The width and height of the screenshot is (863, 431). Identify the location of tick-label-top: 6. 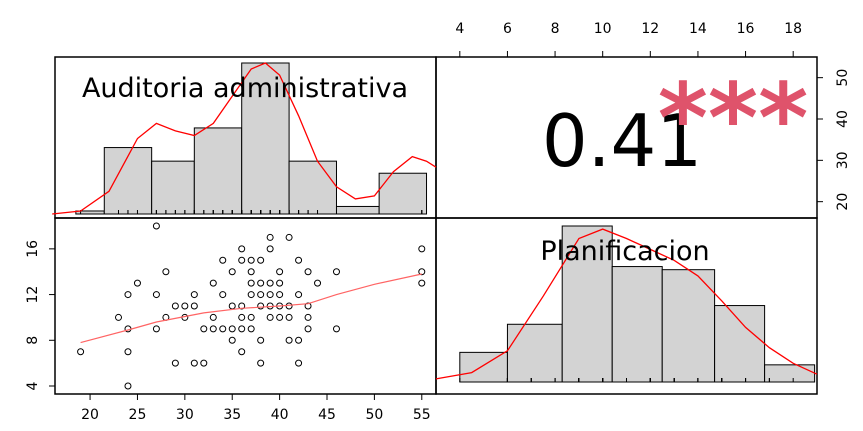
(507, 29).